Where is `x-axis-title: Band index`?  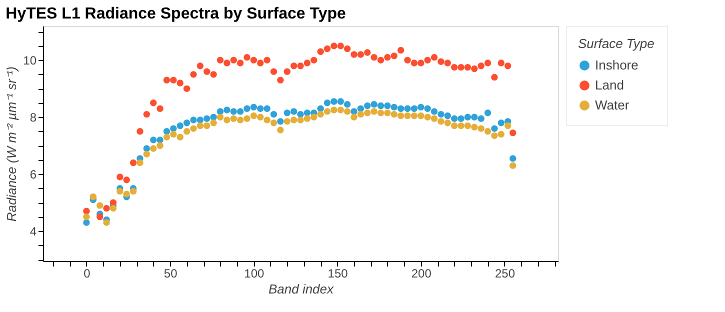 x-axis-title: Band index is located at coordinates (301, 289).